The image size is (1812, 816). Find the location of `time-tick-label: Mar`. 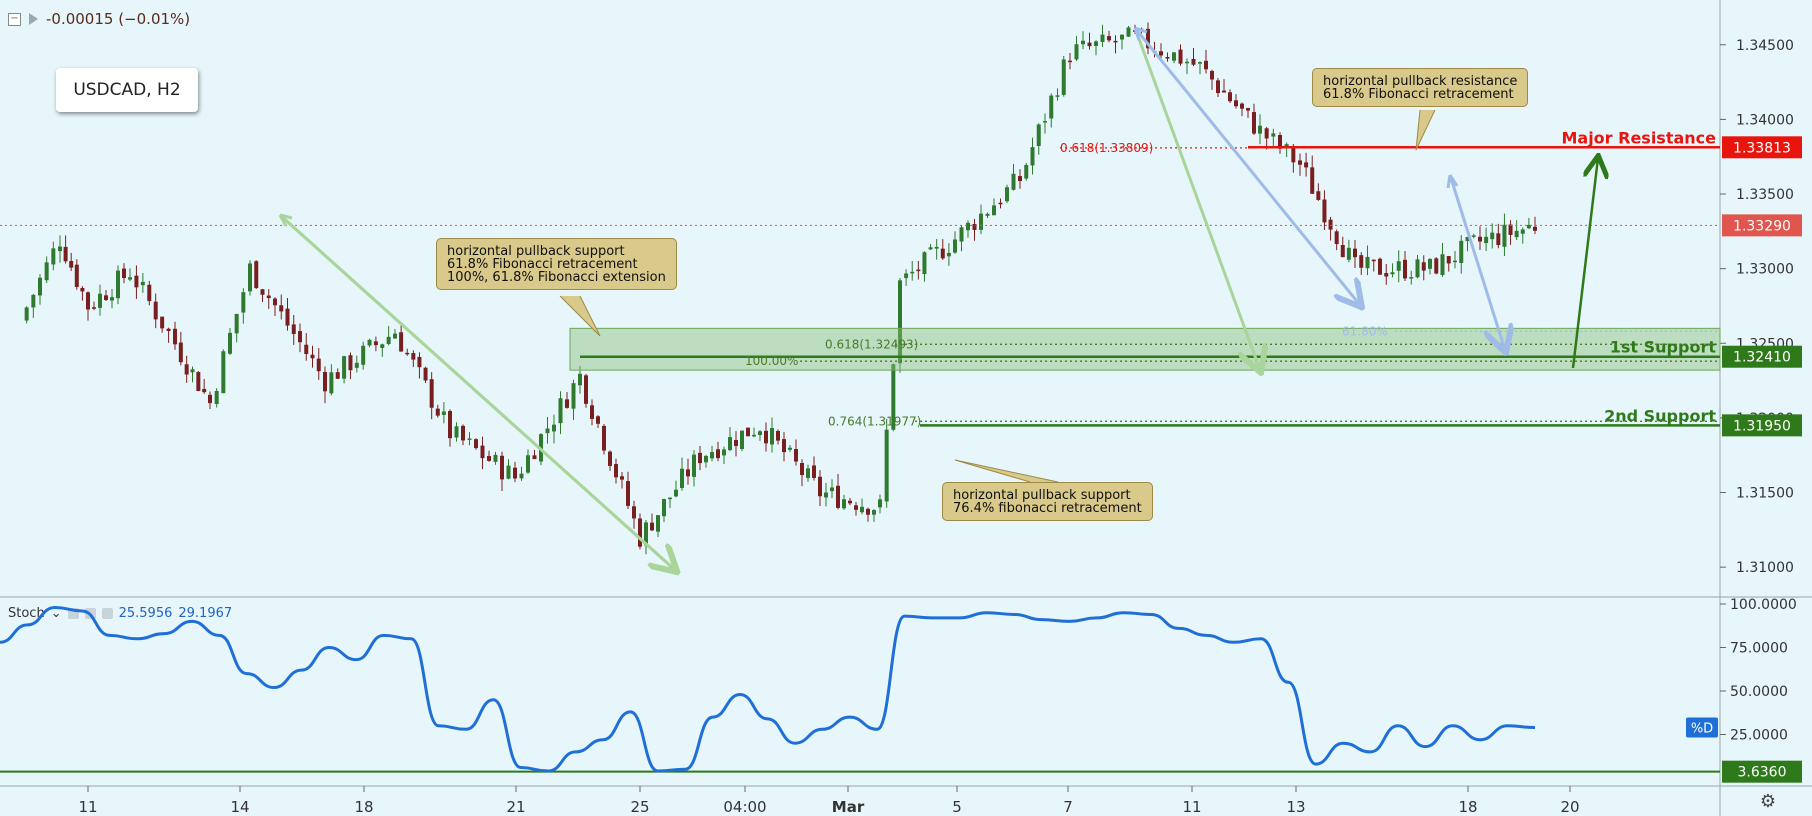

time-tick-label: Mar is located at coordinates (848, 807).